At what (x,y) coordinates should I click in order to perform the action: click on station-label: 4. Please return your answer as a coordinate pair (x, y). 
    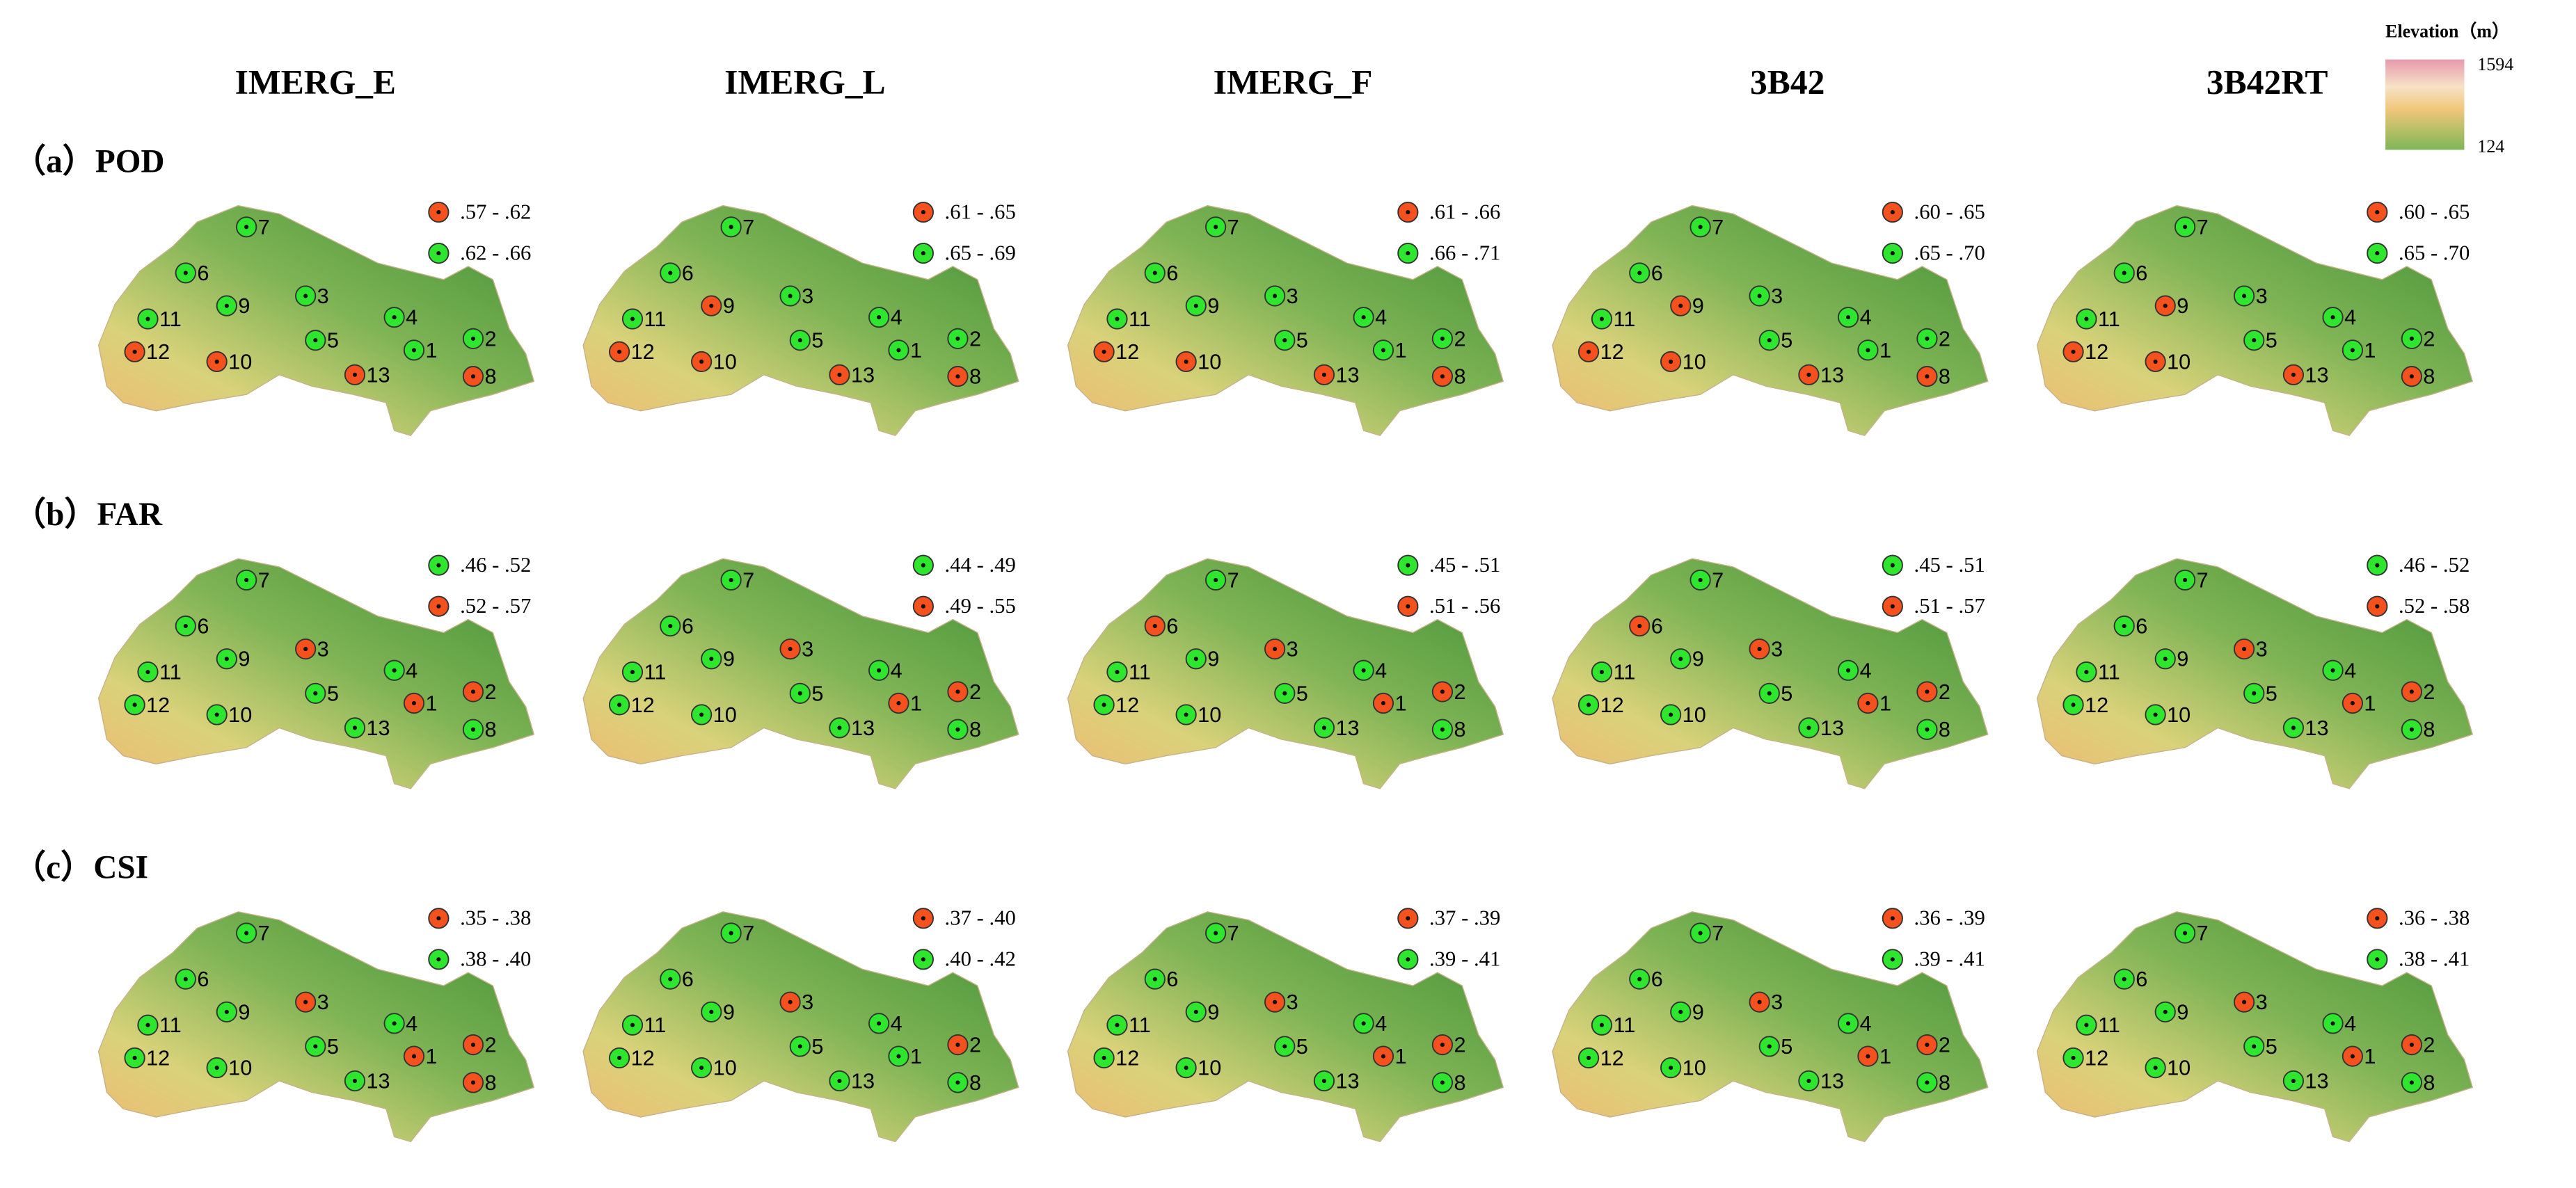
    Looking at the image, I should click on (2350, 317).